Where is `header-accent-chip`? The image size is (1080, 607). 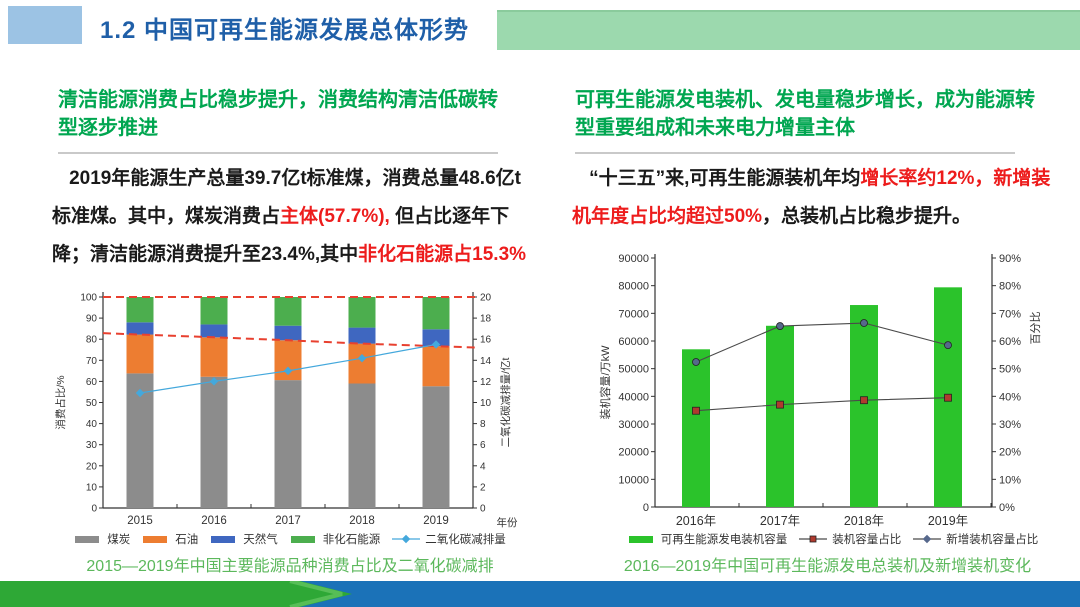
header-accent-chip is located at coordinates (45, 25).